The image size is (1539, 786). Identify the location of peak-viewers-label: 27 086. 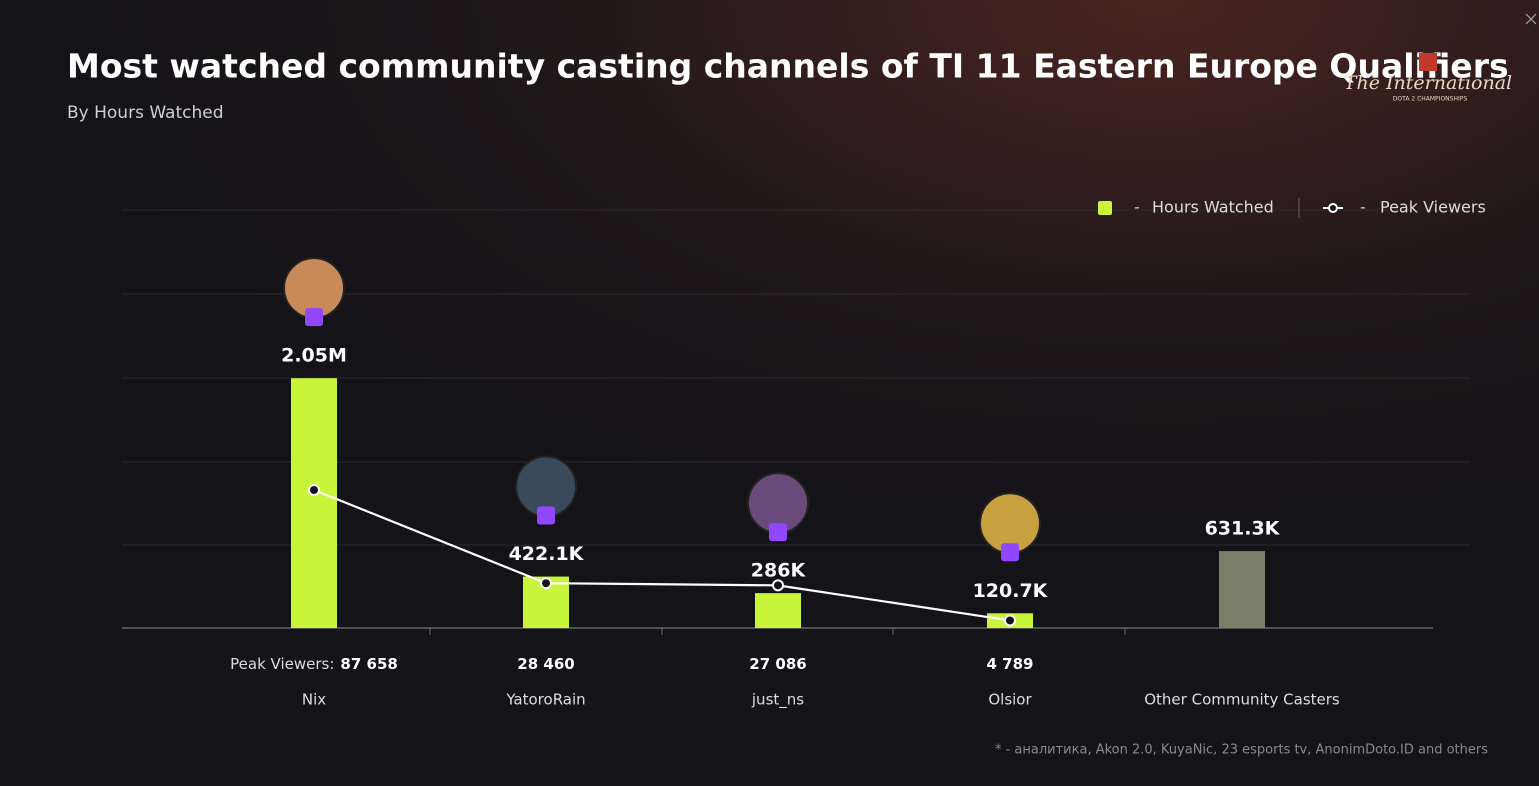
(777, 664).